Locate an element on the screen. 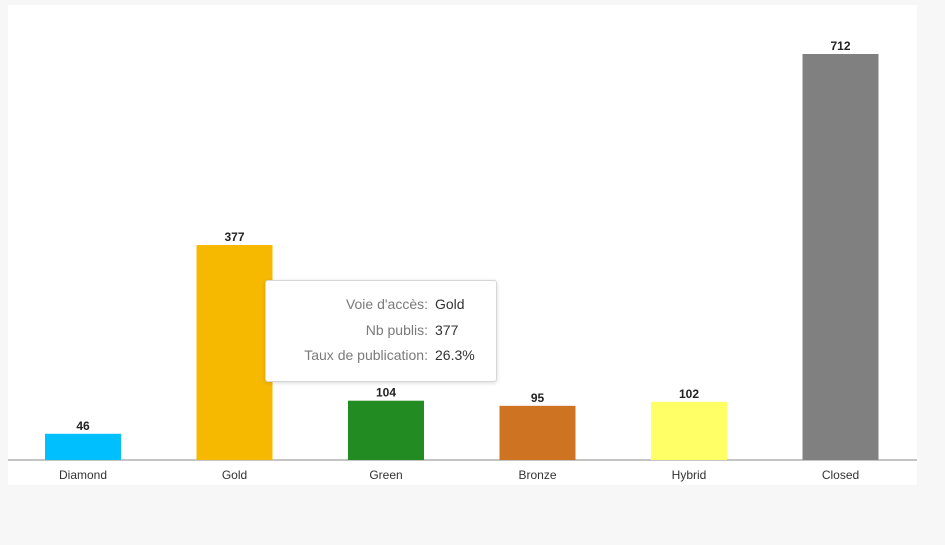  bar-hybrid is located at coordinates (689, 430).